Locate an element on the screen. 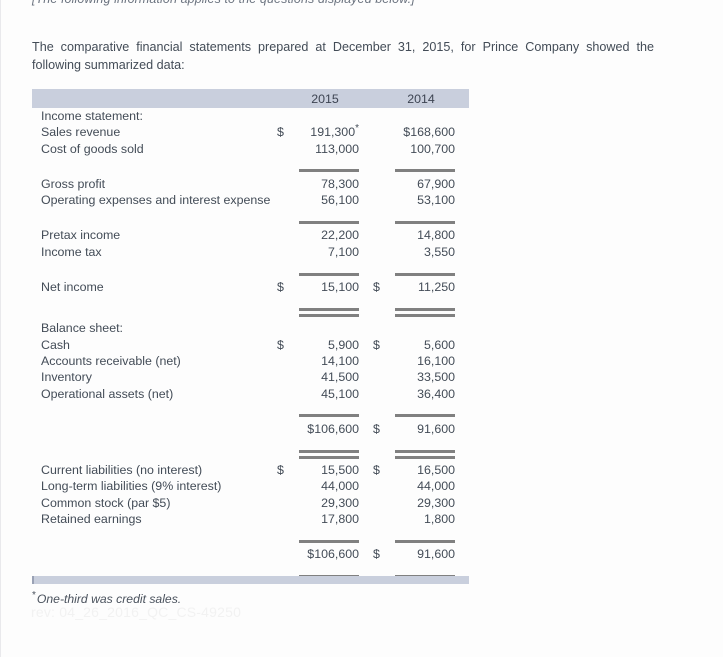 Image resolution: width=723 pixels, height=657 pixels. double-rule-row is located at coordinates (250, 454).